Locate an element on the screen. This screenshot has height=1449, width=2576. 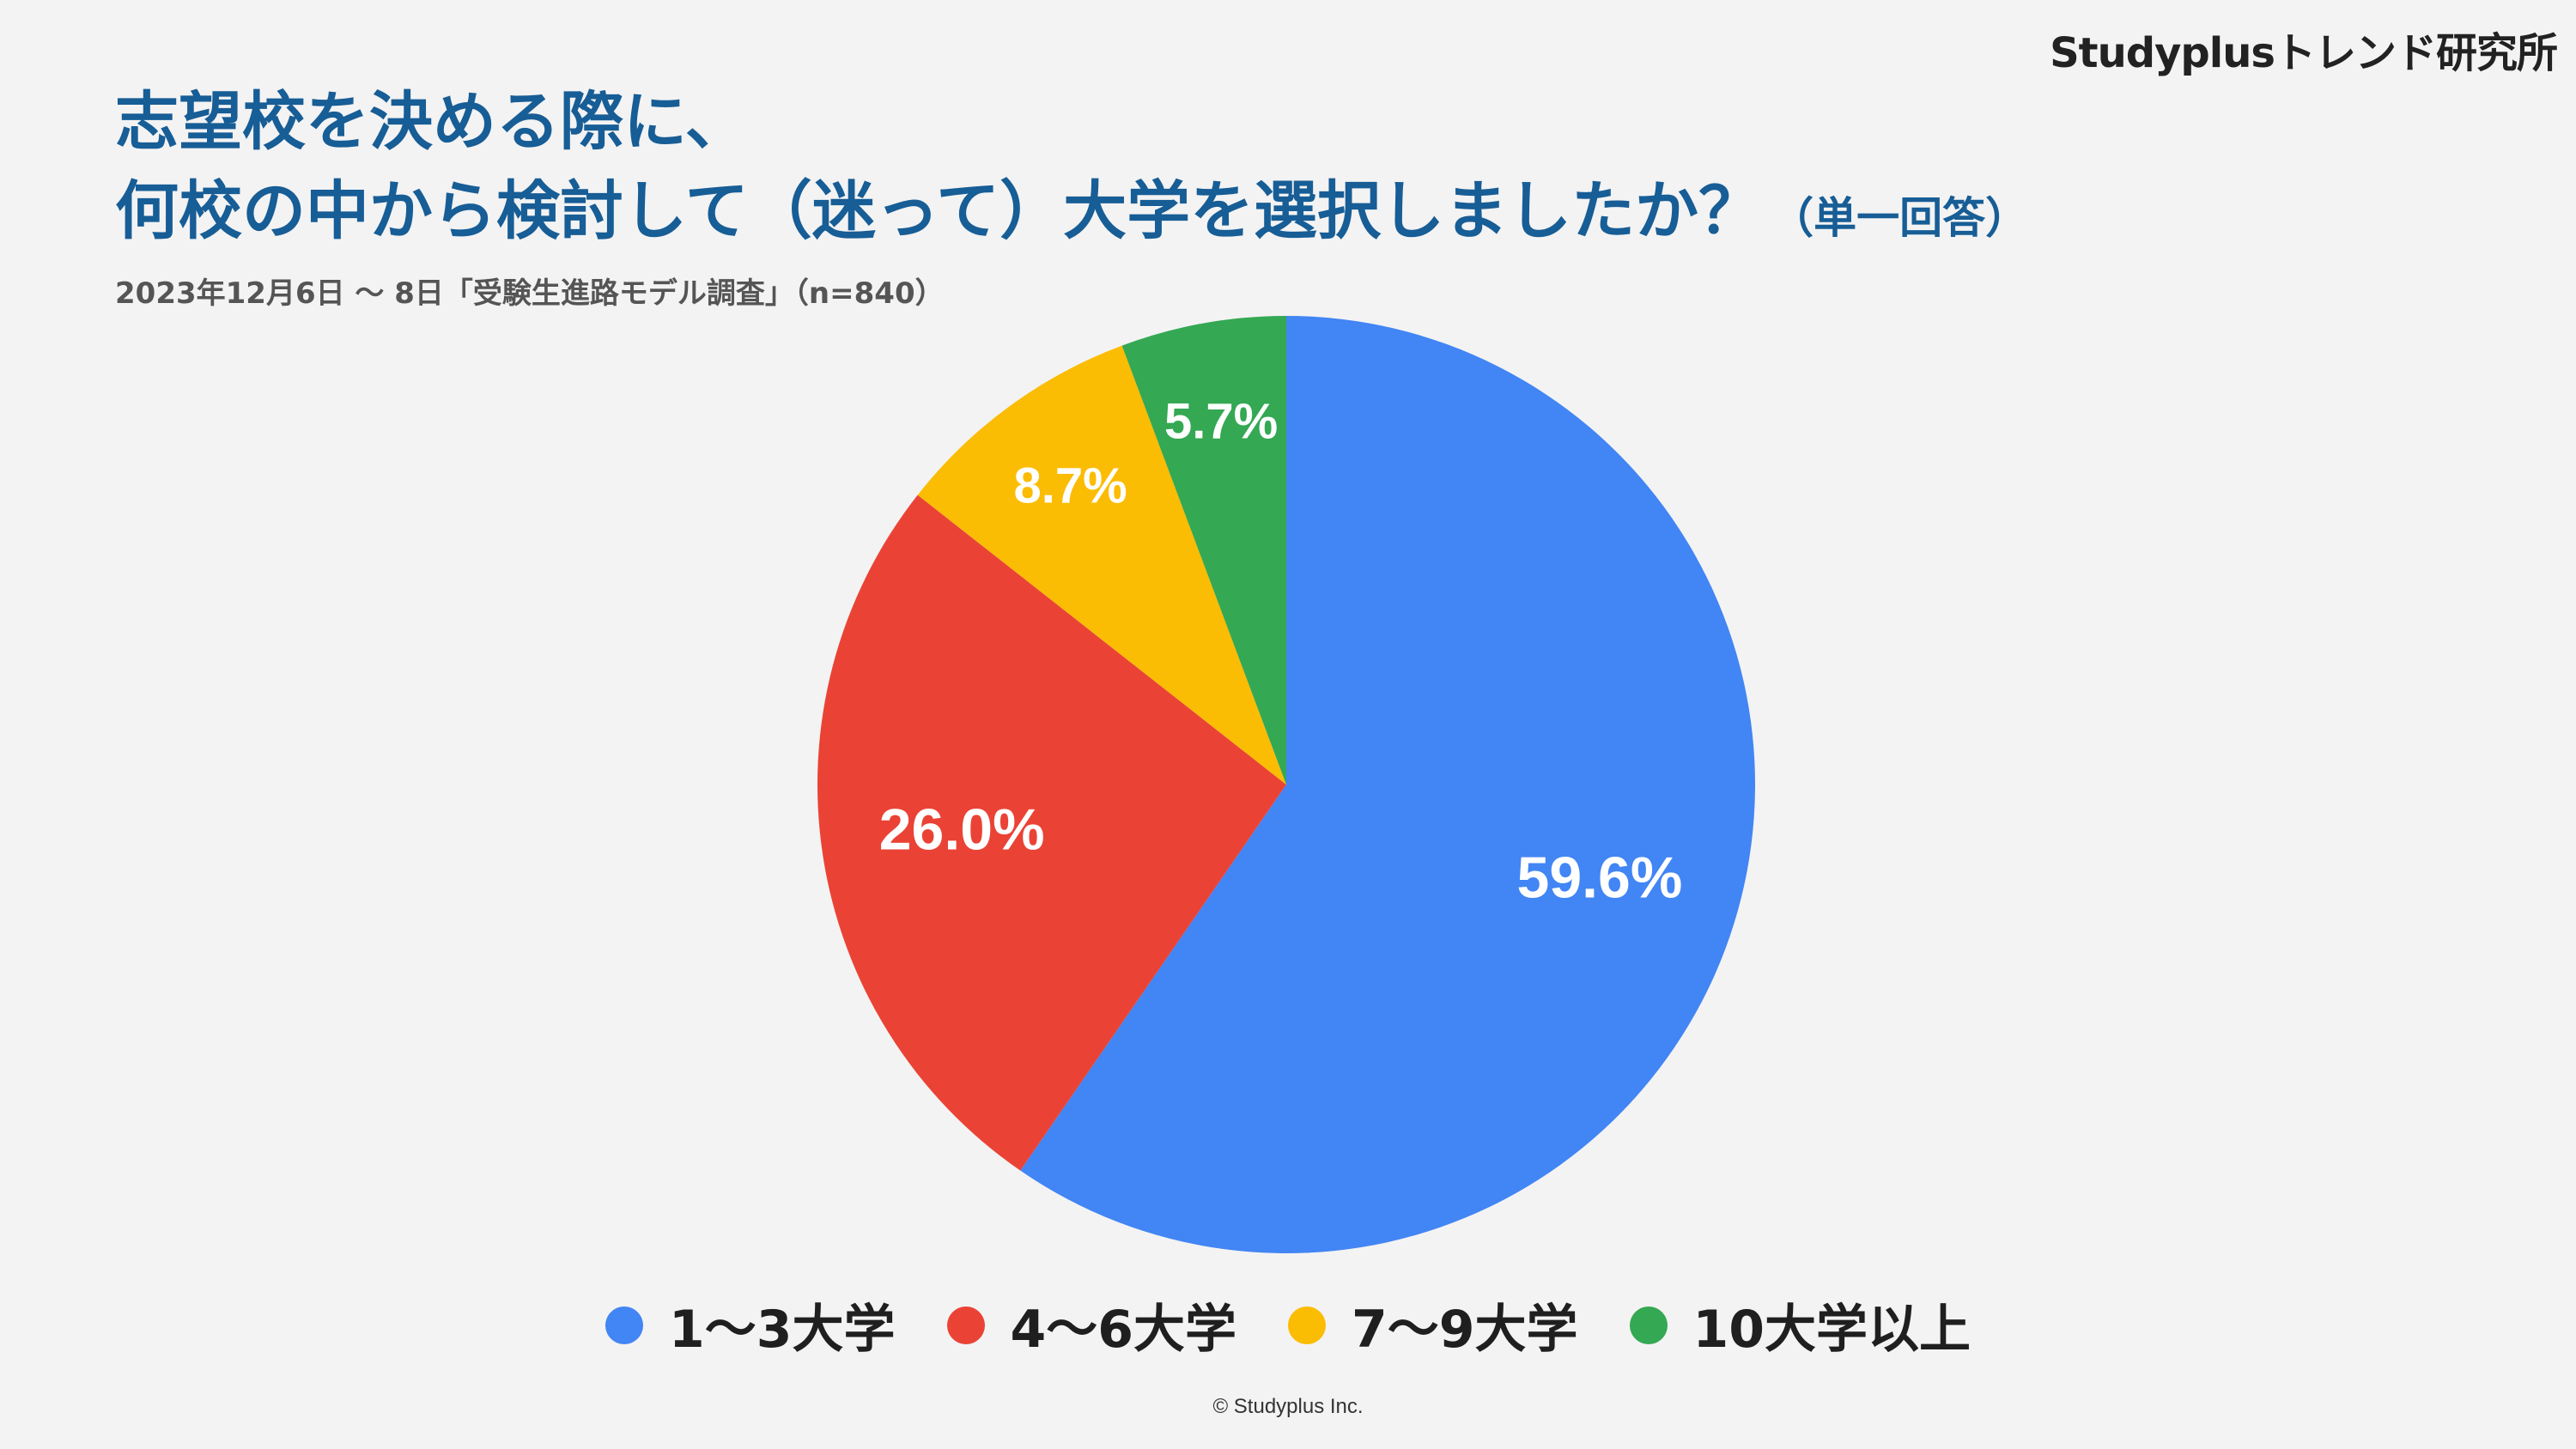
legend-label: 4〜6大学 is located at coordinates (1123, 1330).